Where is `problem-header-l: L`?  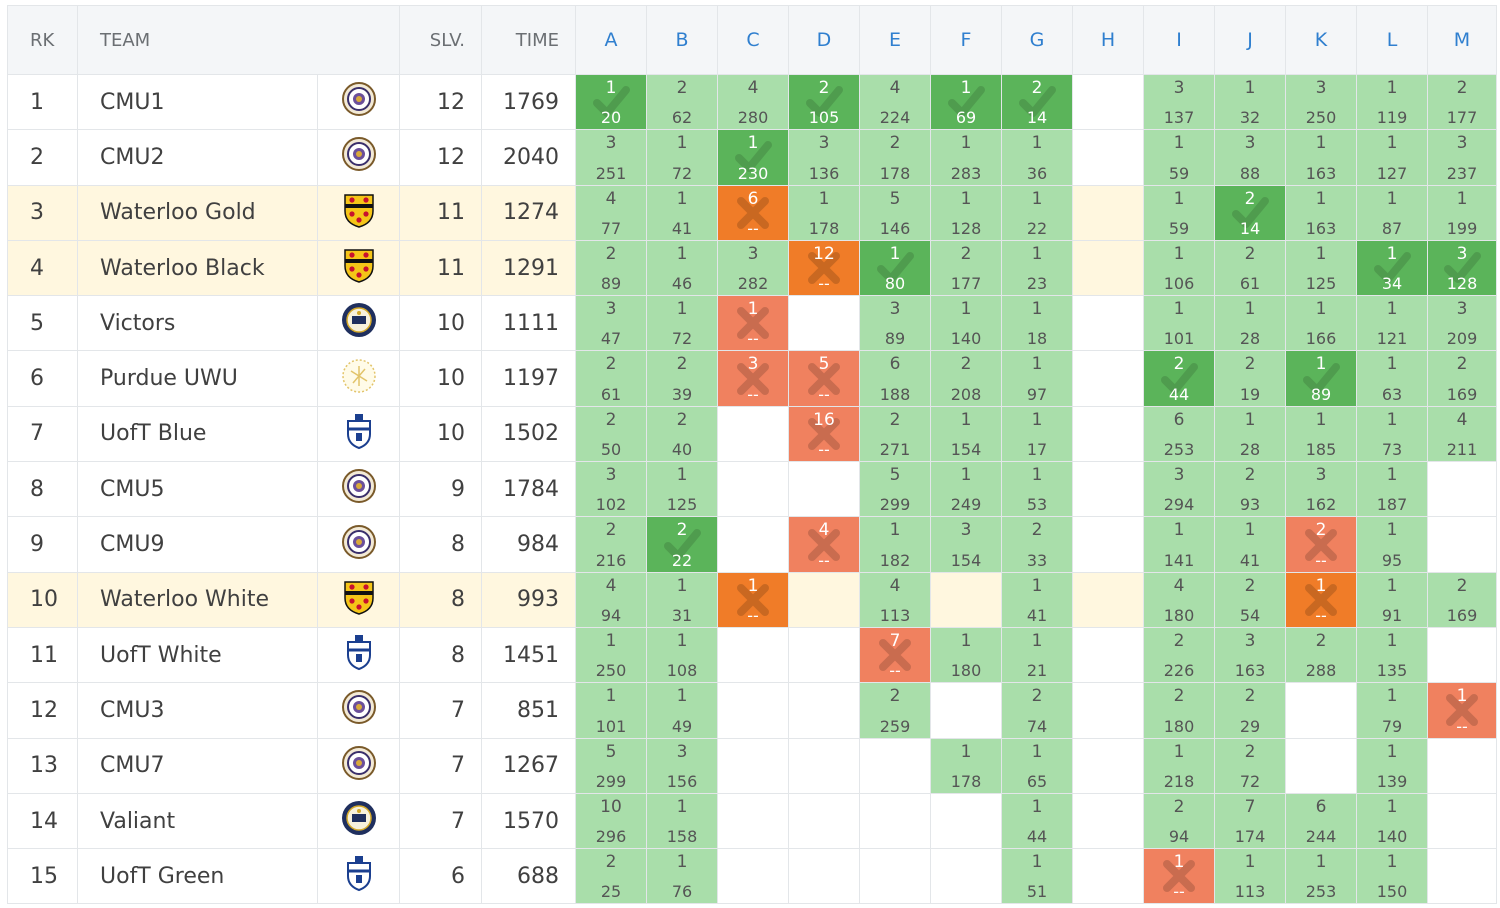
problem-header-l: L is located at coordinates (1392, 40).